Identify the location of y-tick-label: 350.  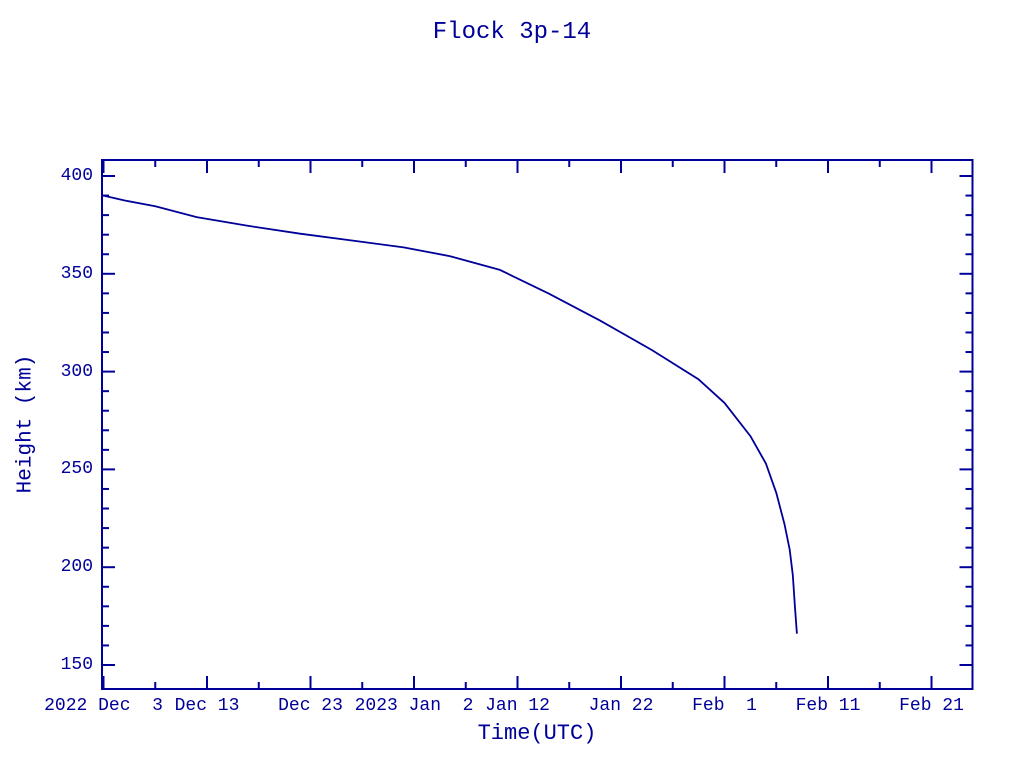
(76, 273).